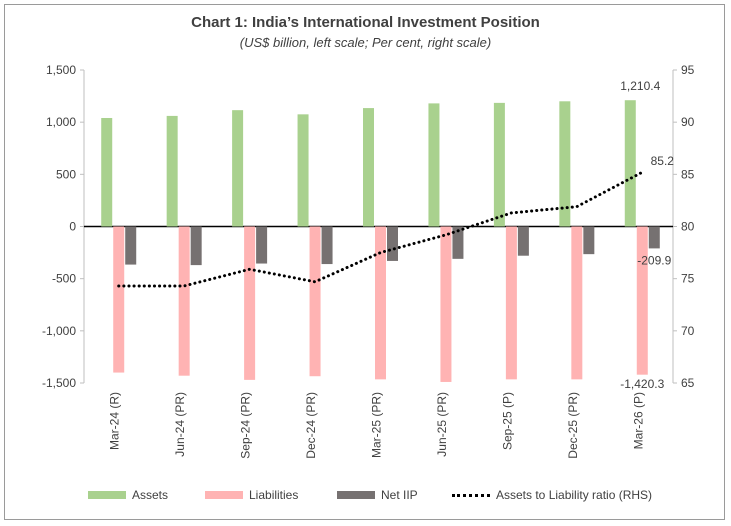 The height and width of the screenshot is (526, 731). Describe the element at coordinates (61, 70) in the screenshot. I see `left-tick-label: 1,500` at that location.